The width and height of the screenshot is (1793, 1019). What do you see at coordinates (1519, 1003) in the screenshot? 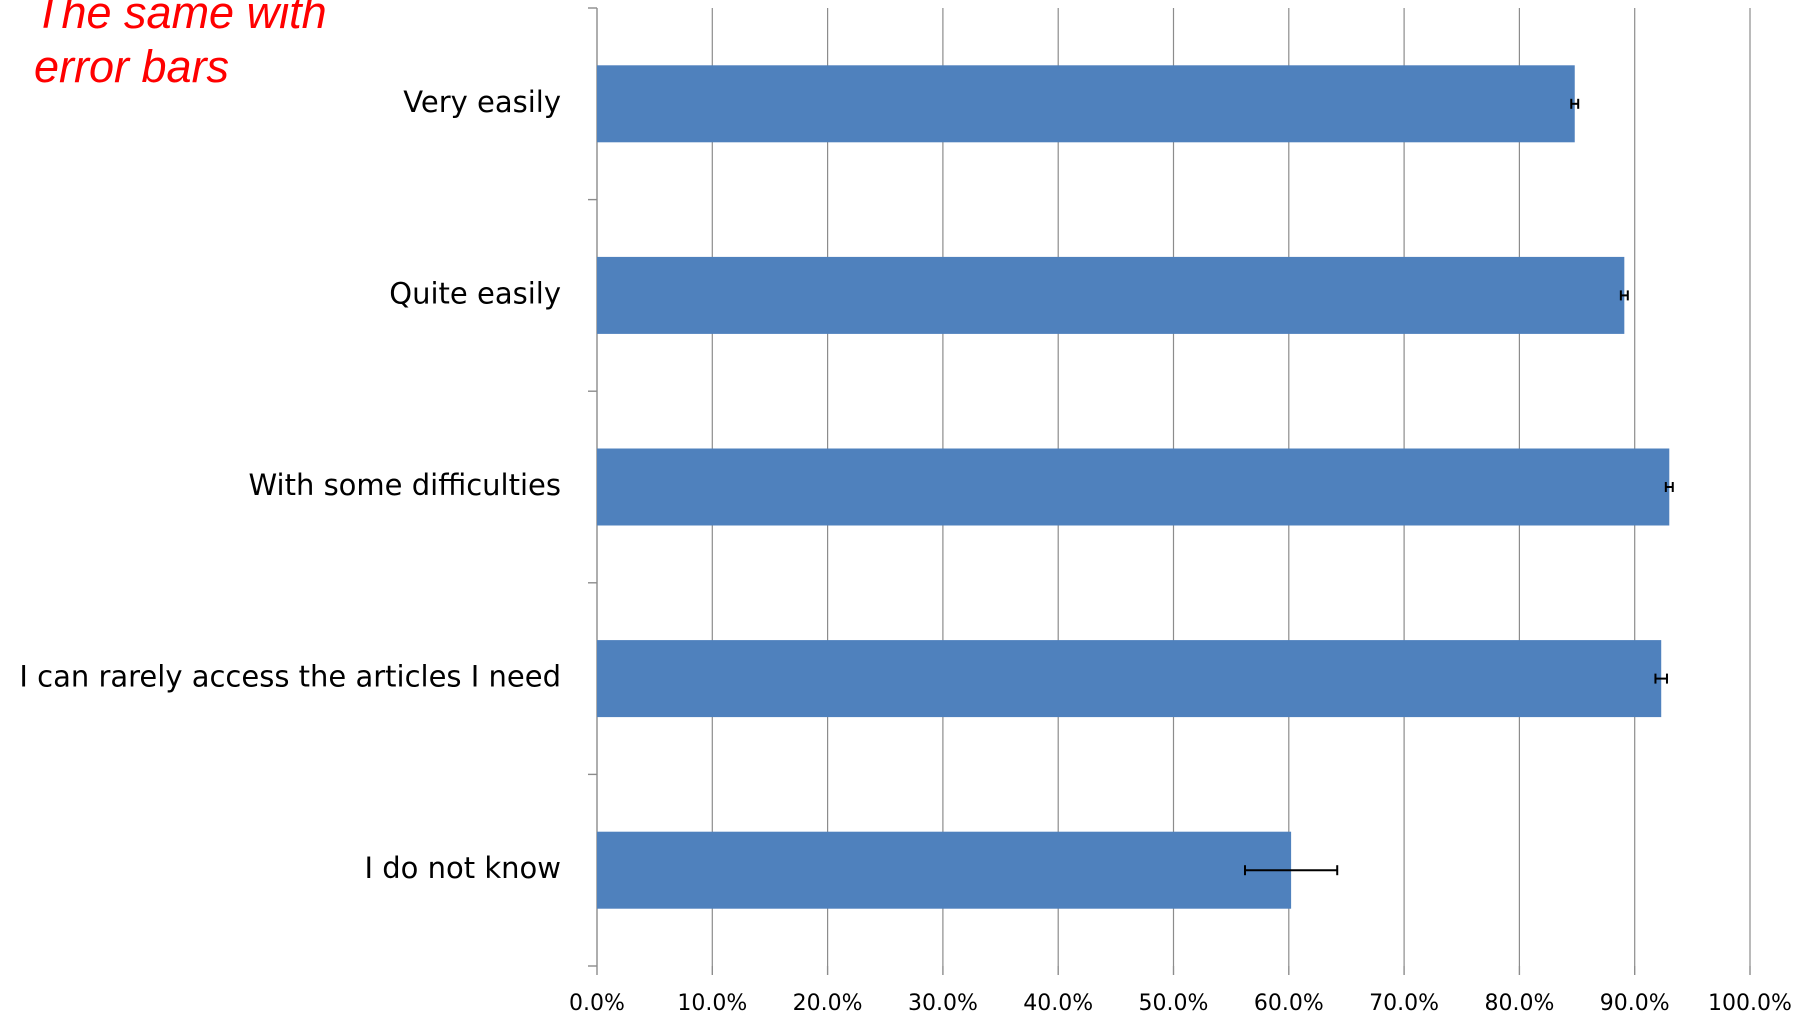
I see `x-tick-label: 80.0%` at bounding box center [1519, 1003].